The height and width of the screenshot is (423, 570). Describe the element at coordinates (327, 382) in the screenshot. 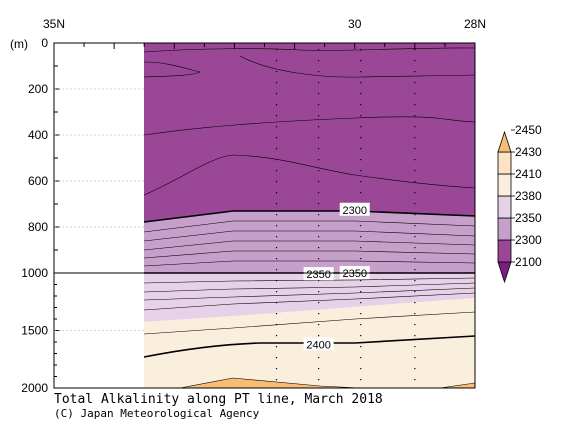

I see `contour-line-deep` at that location.